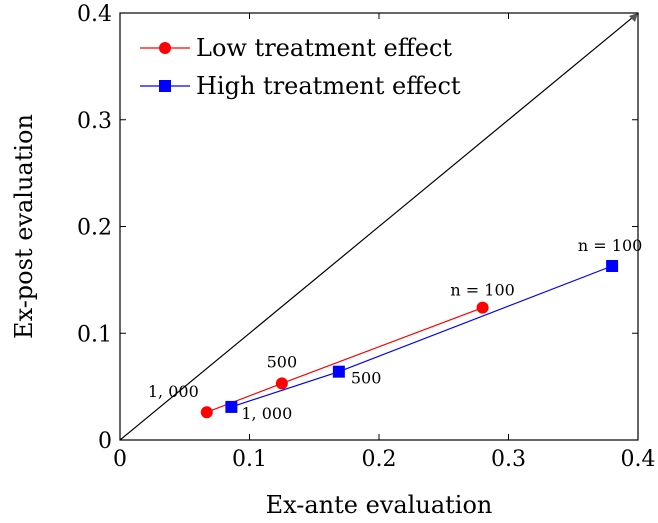  I want to click on y-axis-title: Ex-post evaluation, so click(24, 226).